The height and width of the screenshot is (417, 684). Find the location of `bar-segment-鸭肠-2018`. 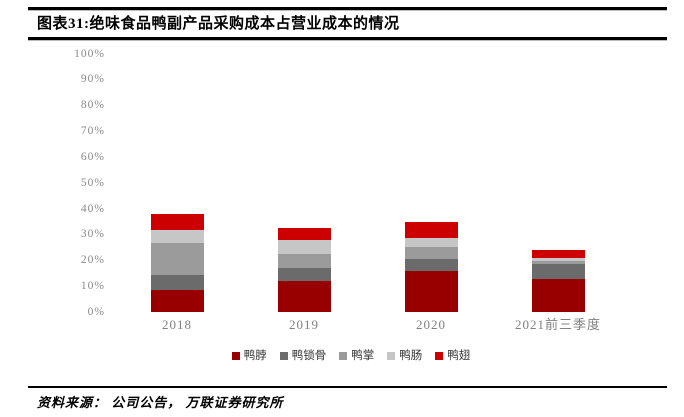

bar-segment-鸭肠-2018 is located at coordinates (177, 236).